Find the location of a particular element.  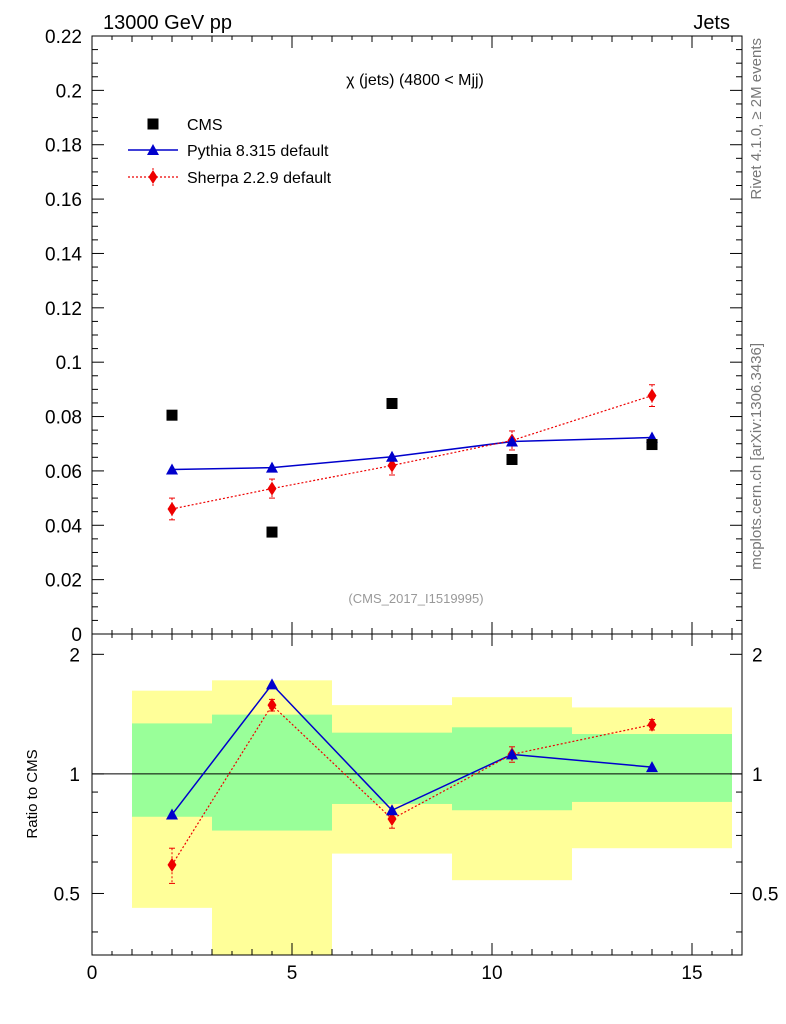

y-tick-label: 0 is located at coordinates (76, 635).